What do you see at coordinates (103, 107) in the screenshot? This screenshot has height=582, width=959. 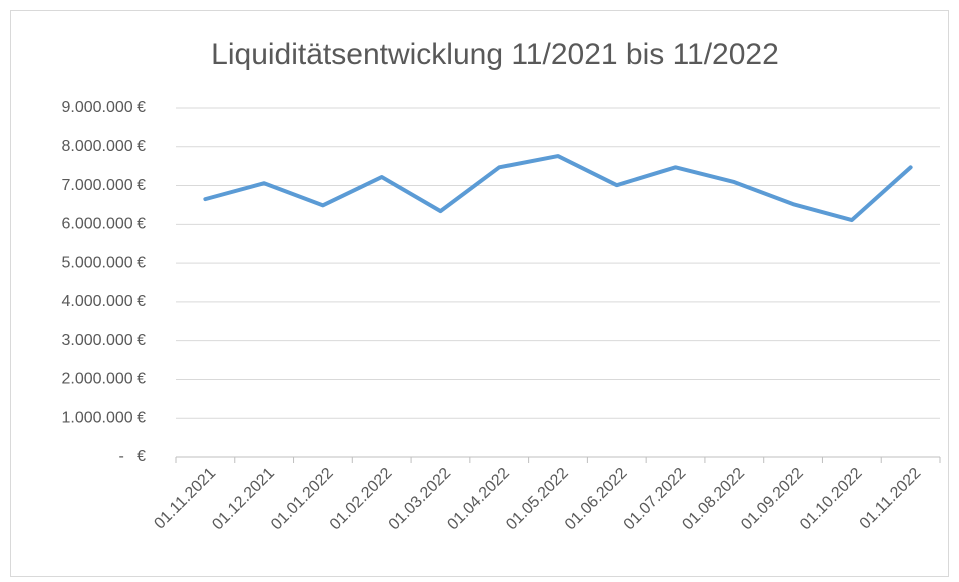 I see `y-tick-label: 9.000.000 €` at bounding box center [103, 107].